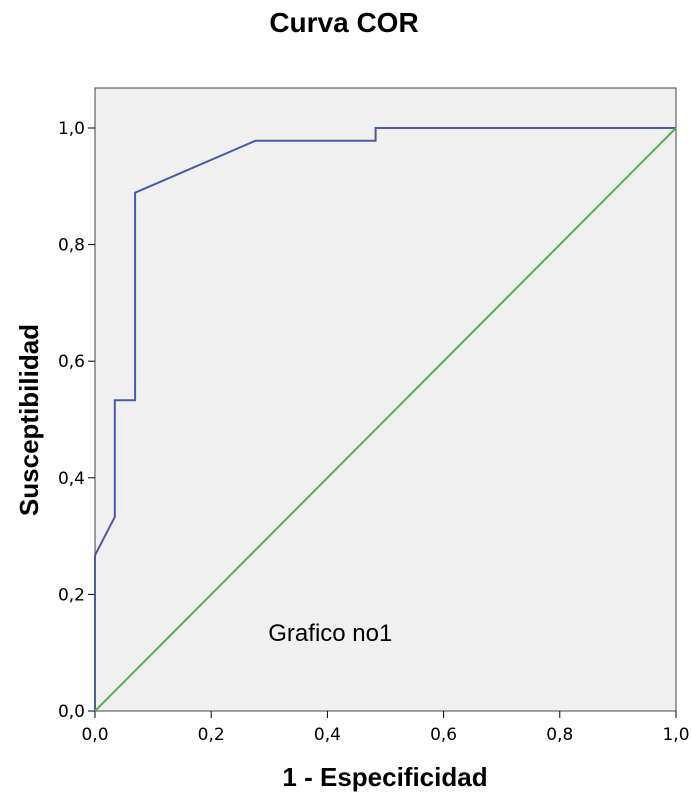 The width and height of the screenshot is (691, 802). I want to click on y-tick-label: 0,6, so click(71, 362).